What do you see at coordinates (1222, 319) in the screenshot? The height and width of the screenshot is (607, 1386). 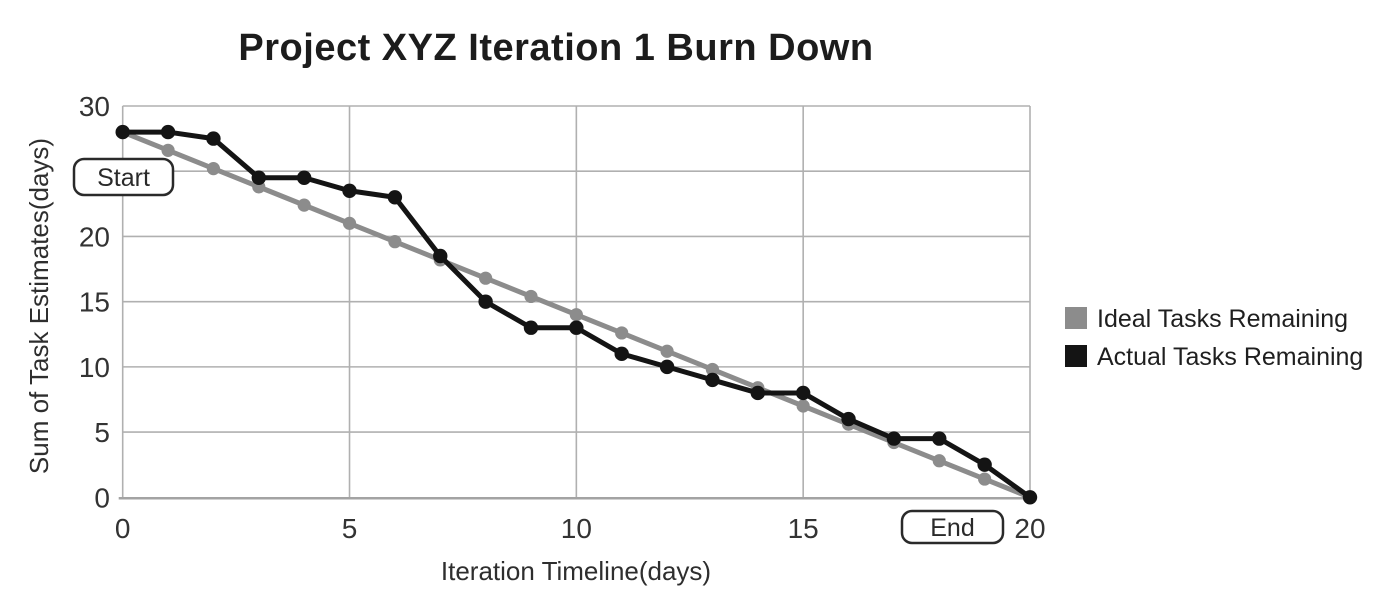 I see `legend-label-ideal: Ideal Tasks Remaining` at bounding box center [1222, 319].